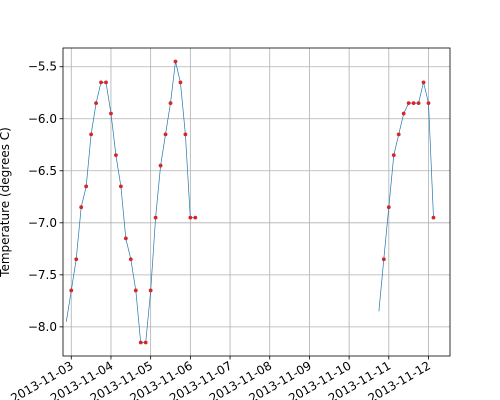 The image size is (500, 400). What do you see at coordinates (42, 275) in the screenshot?
I see `y-tick-label: −7.5` at bounding box center [42, 275].